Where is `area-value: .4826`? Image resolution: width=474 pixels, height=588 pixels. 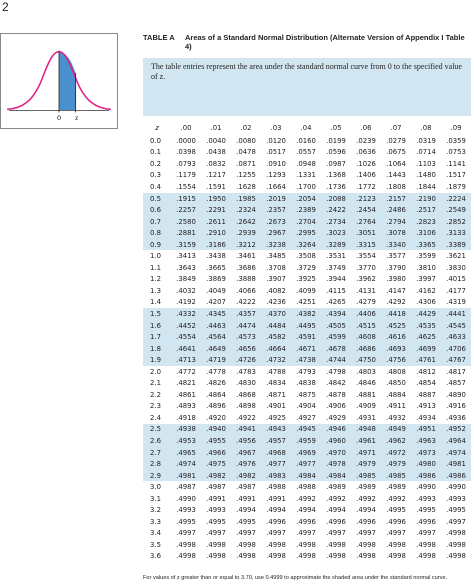
area-value: .4826 is located at coordinates (216, 383).